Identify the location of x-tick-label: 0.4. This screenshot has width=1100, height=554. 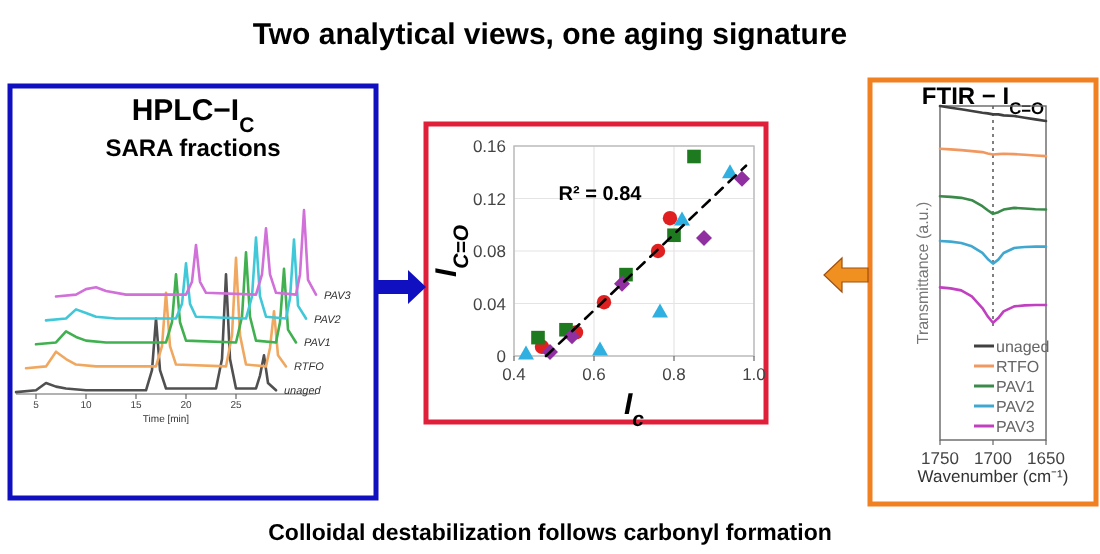
(514, 374).